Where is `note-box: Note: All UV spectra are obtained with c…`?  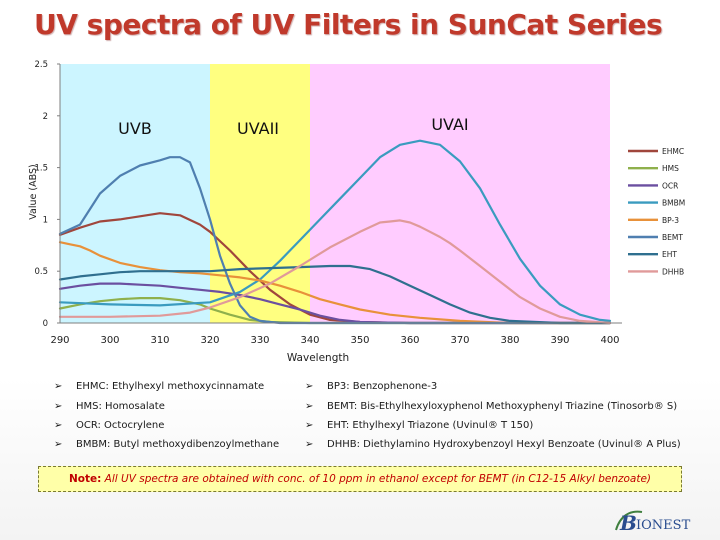
note-box: Note: All UV spectra are obtained with c… is located at coordinates (360, 479).